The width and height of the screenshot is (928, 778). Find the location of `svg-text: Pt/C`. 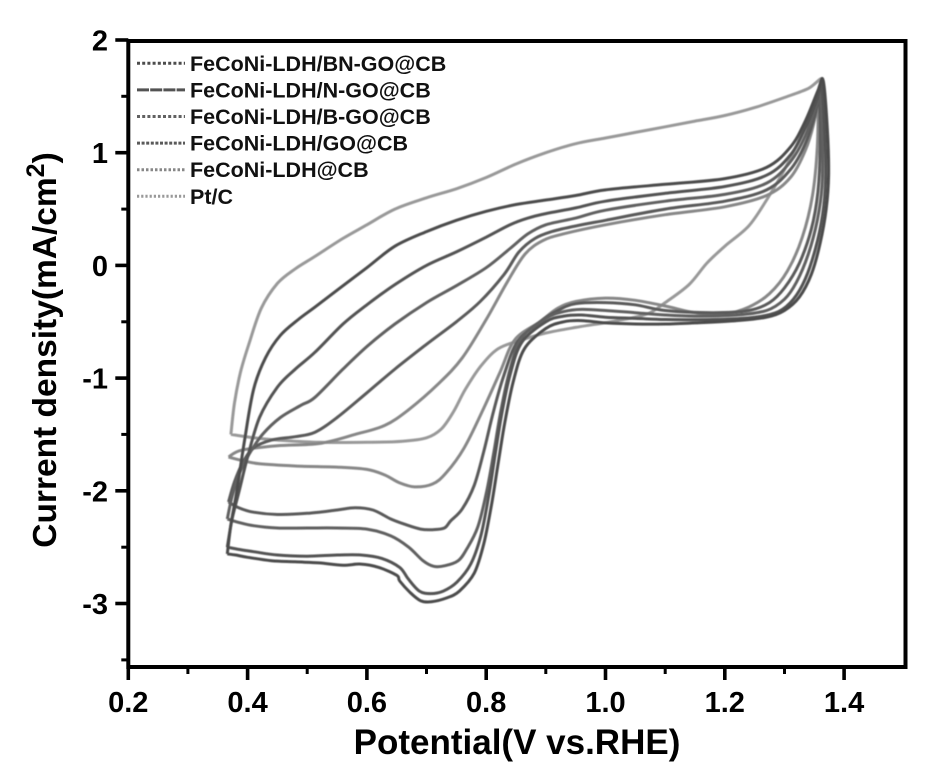

svg-text: Pt/C is located at coordinates (211, 197).